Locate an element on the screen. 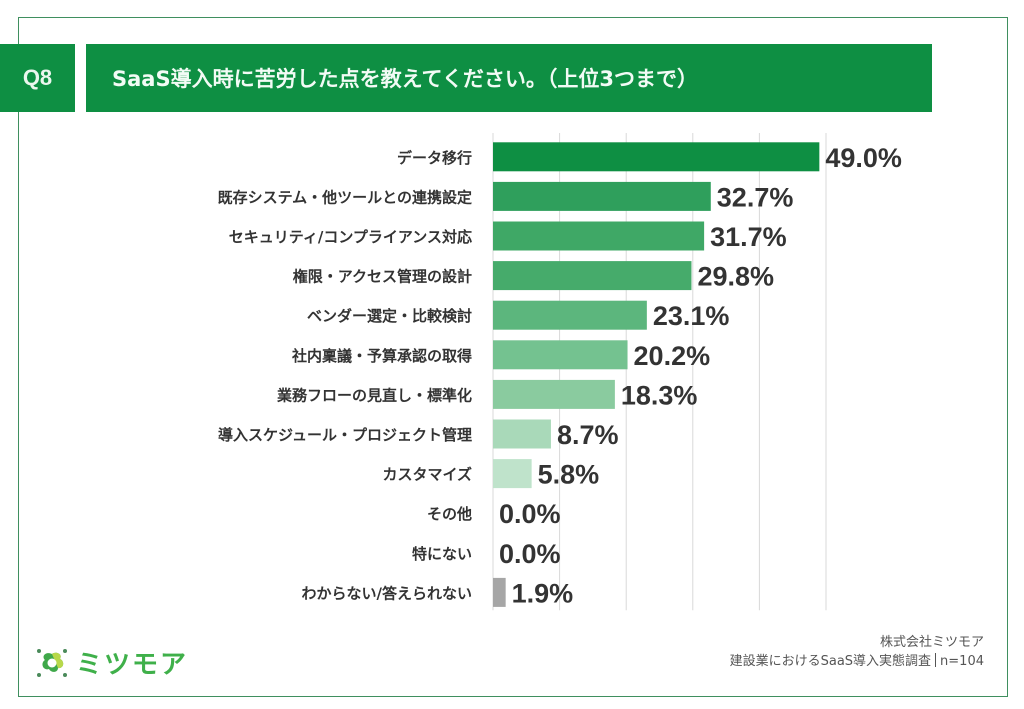 The image size is (1024, 709). company-name: 株式会社ミツモア is located at coordinates (931, 642).